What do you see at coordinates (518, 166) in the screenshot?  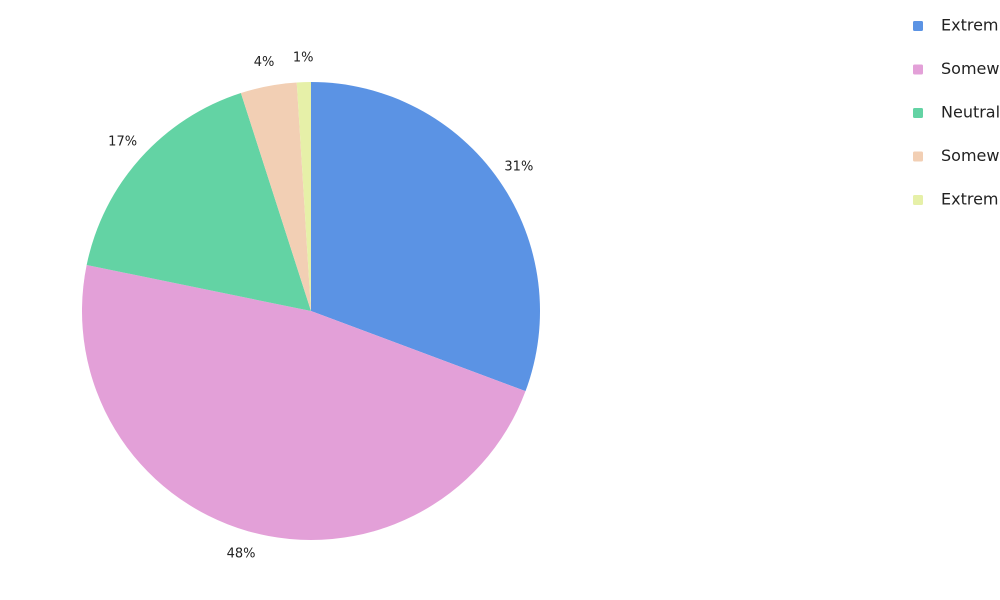 I see `data-label: 31%` at bounding box center [518, 166].